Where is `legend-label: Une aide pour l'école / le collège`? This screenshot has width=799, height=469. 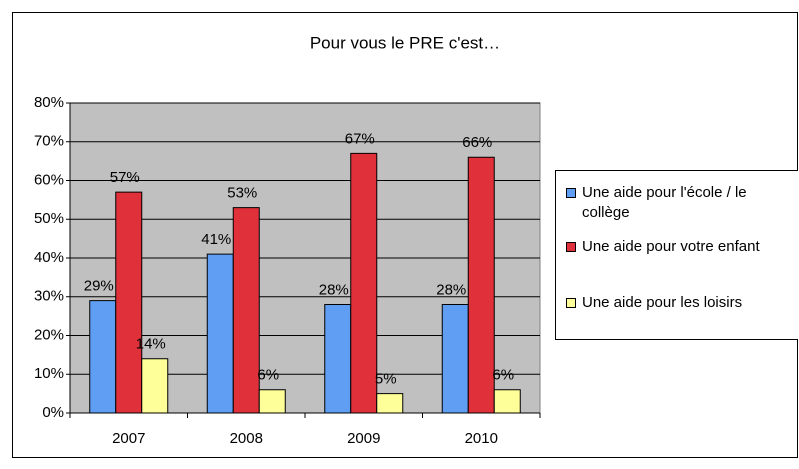
legend-label: Une aide pour l'école / le collège is located at coordinates (664, 202).